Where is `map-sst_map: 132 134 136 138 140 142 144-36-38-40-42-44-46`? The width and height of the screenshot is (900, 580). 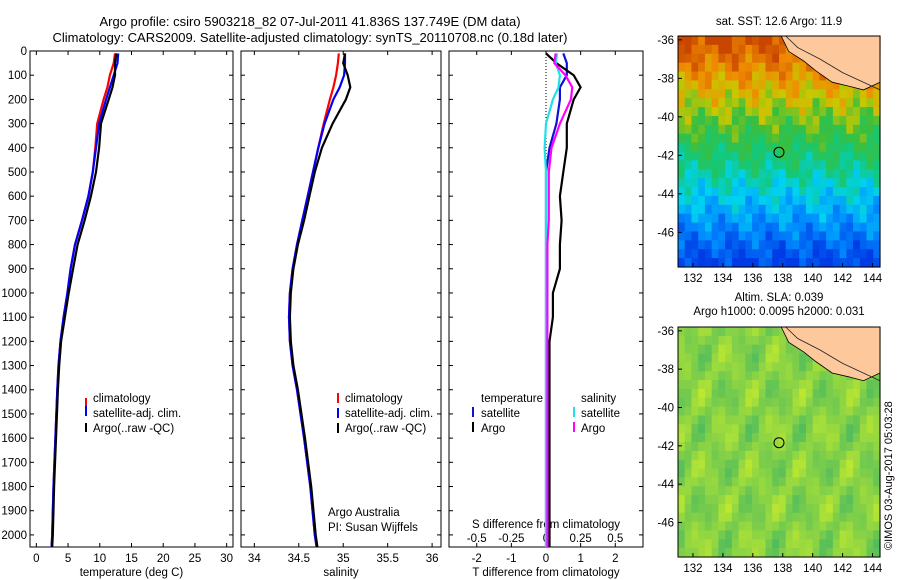 map-sst_map: 132 134 136 138 140 142 144-36-38-40-42-44-46 is located at coordinates (769, 160).